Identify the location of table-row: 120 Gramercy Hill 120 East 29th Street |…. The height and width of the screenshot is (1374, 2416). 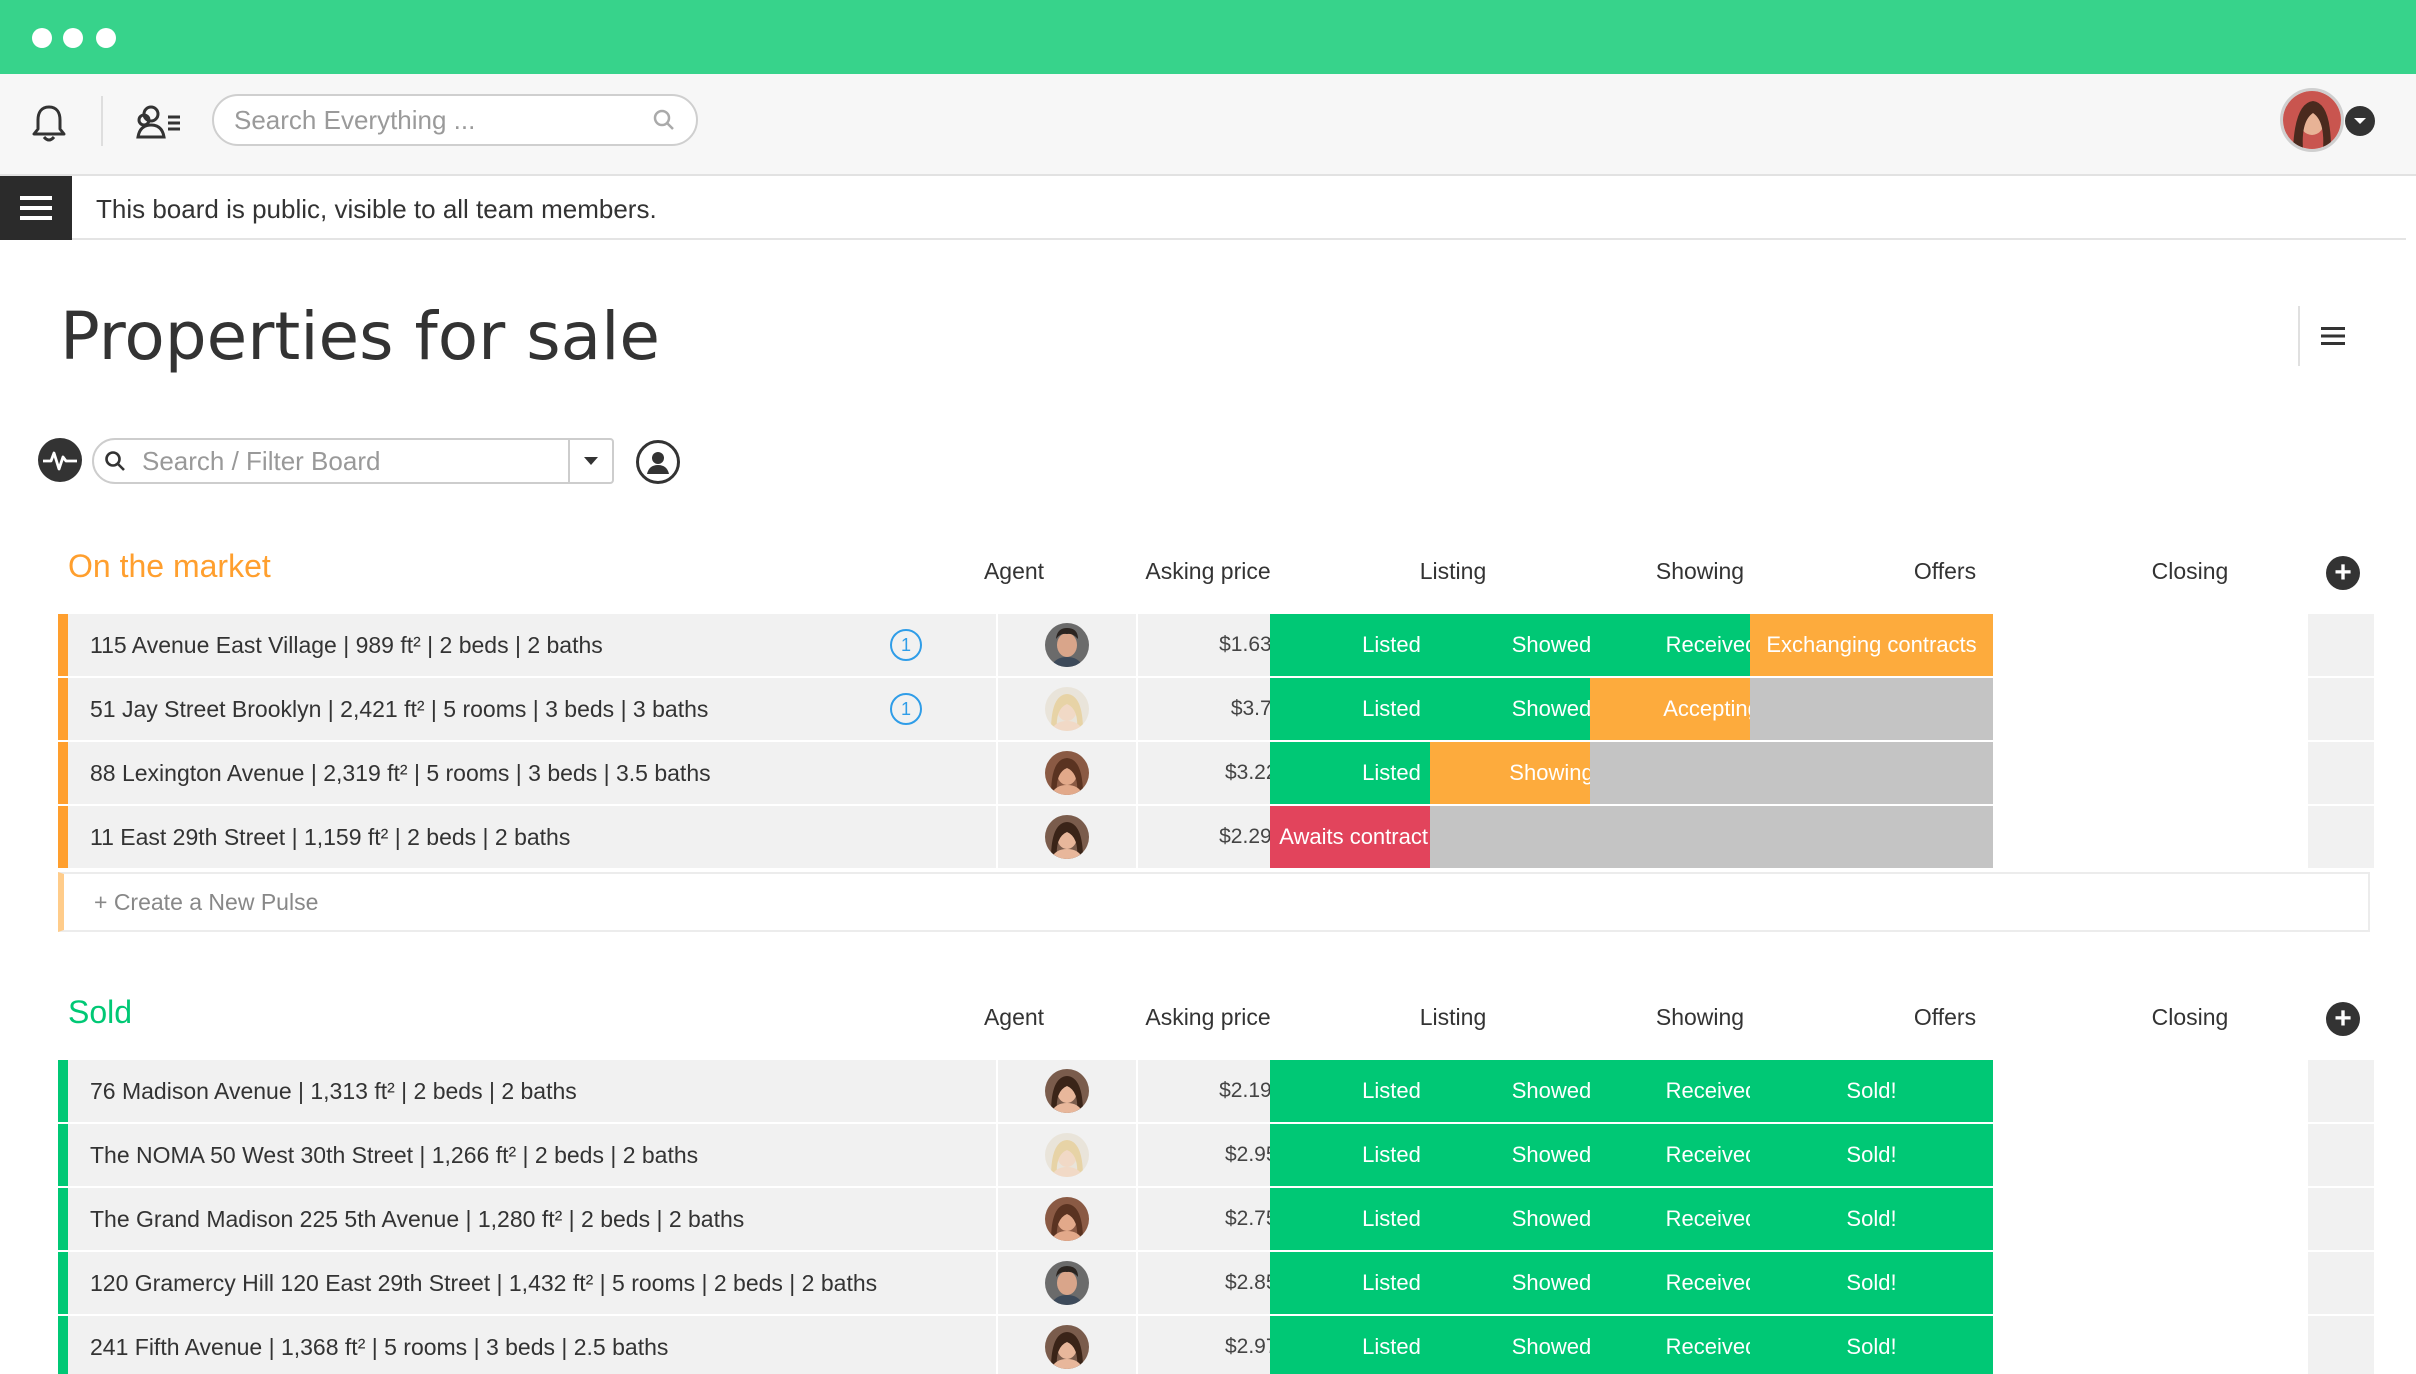
(1216, 1283).